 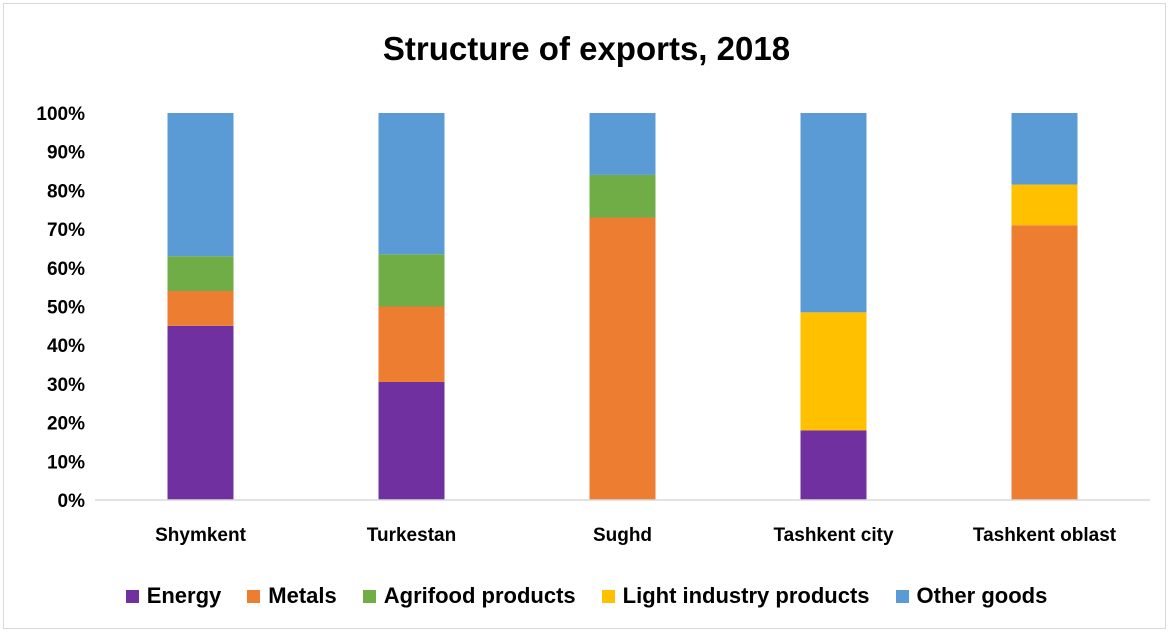 I want to click on legend-label: Light industry products, so click(x=746, y=595).